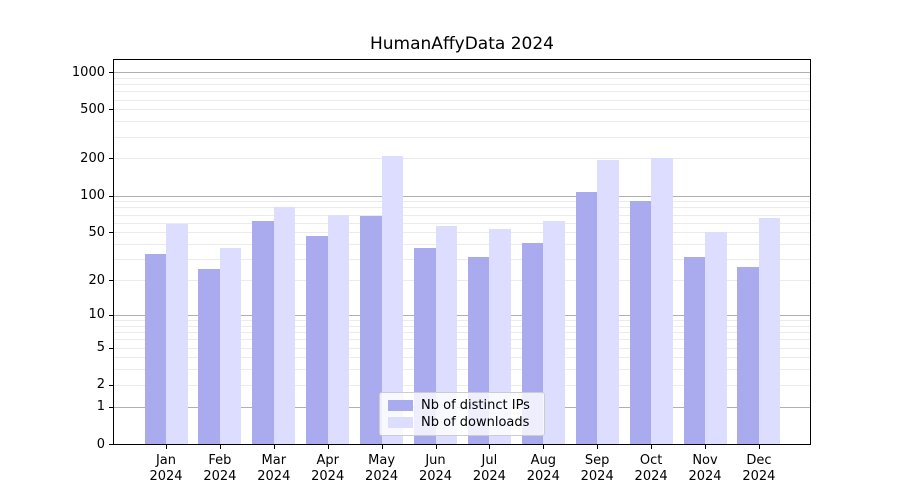 This screenshot has height=500, width=900. What do you see at coordinates (489, 460) in the screenshot?
I see `month-label: Jul` at bounding box center [489, 460].